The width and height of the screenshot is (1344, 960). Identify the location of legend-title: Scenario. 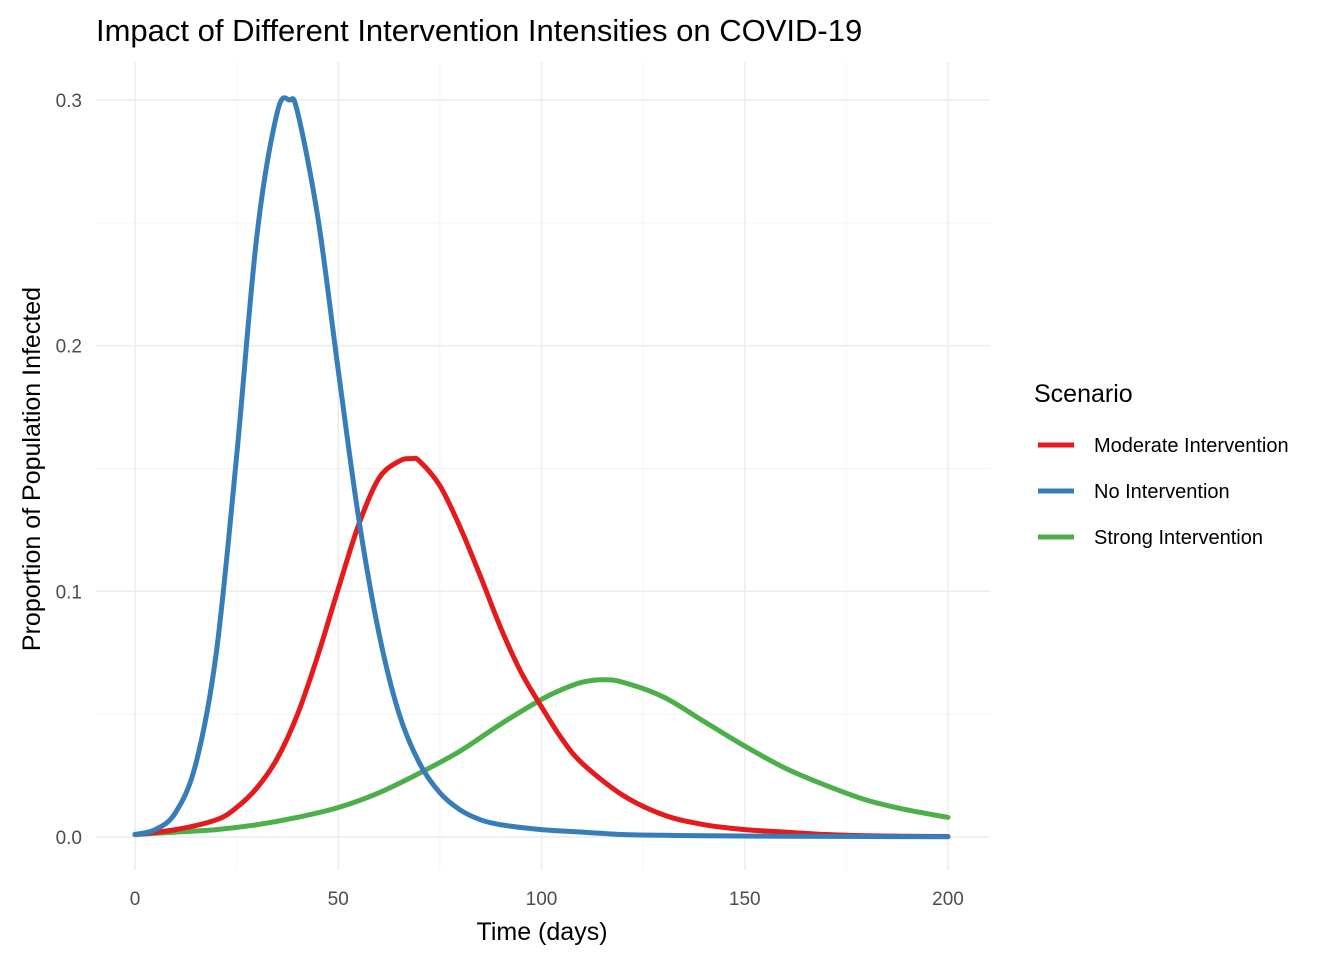
(1083, 394).